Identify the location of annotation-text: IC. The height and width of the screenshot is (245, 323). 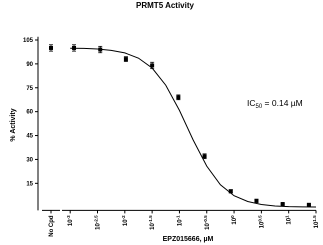
(251, 103).